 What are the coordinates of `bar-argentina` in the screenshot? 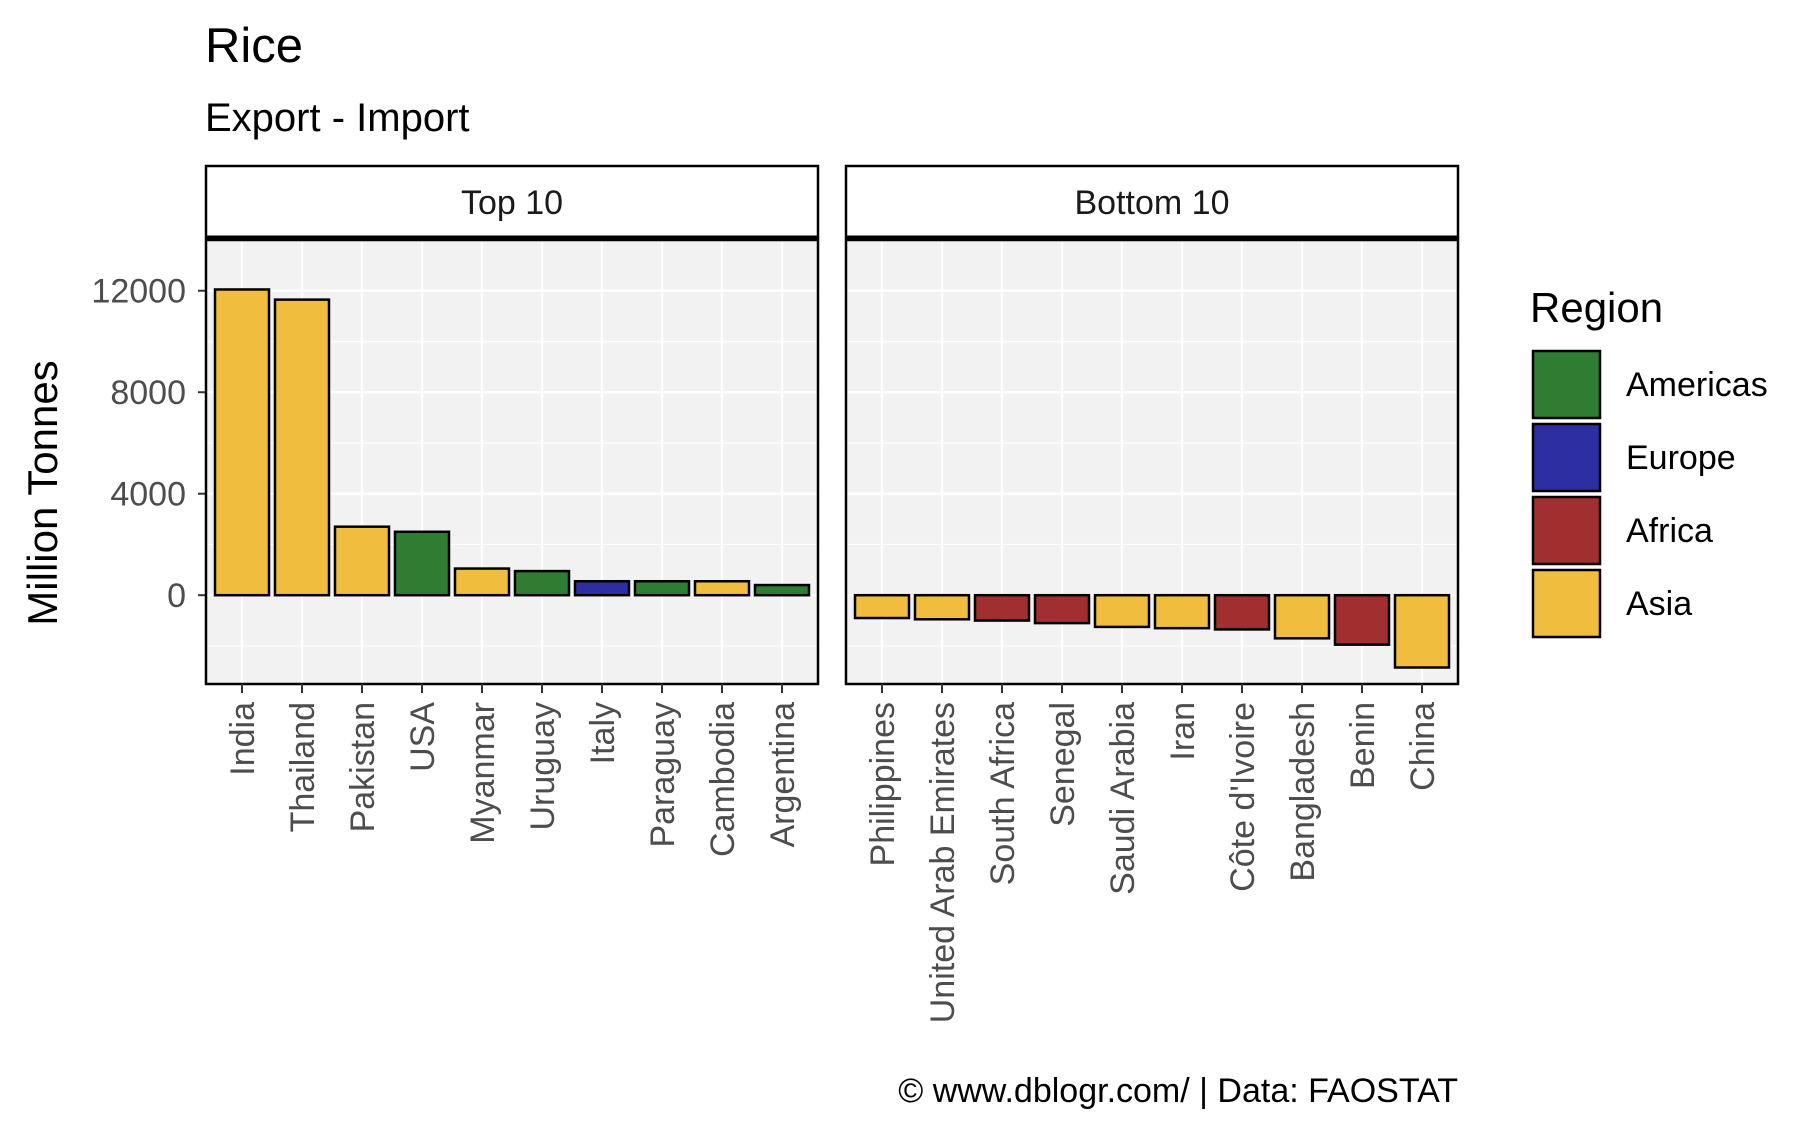 It's located at (782, 590).